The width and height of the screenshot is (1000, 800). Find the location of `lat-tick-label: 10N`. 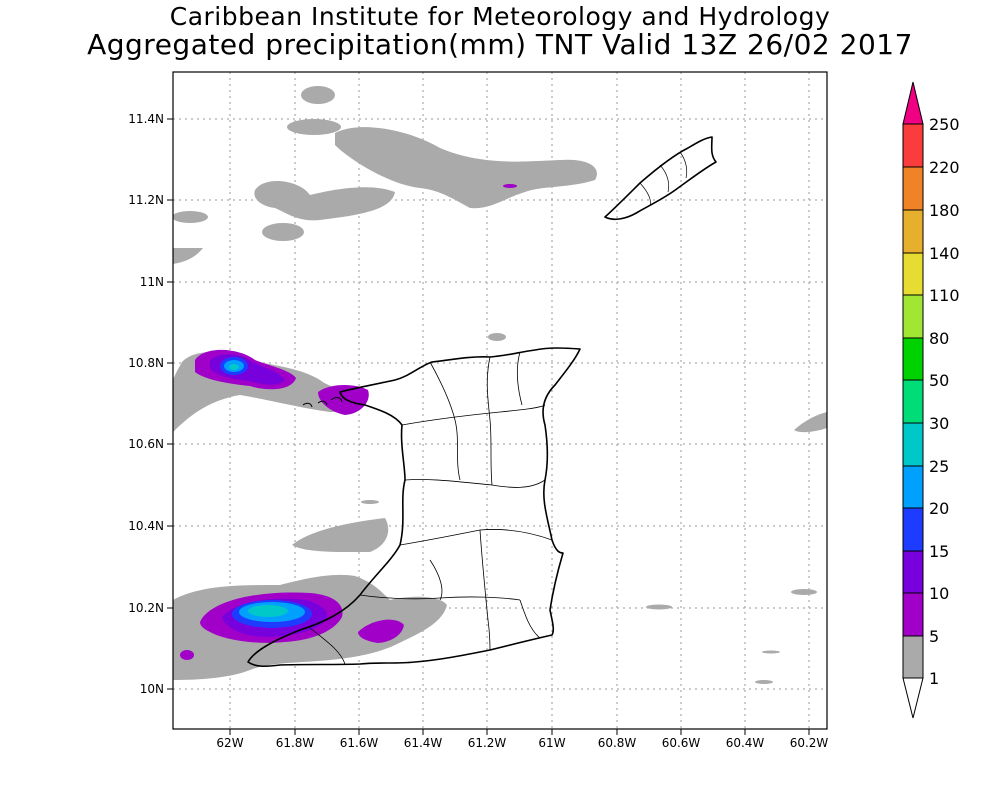

lat-tick-label: 10N is located at coordinates (152, 689).